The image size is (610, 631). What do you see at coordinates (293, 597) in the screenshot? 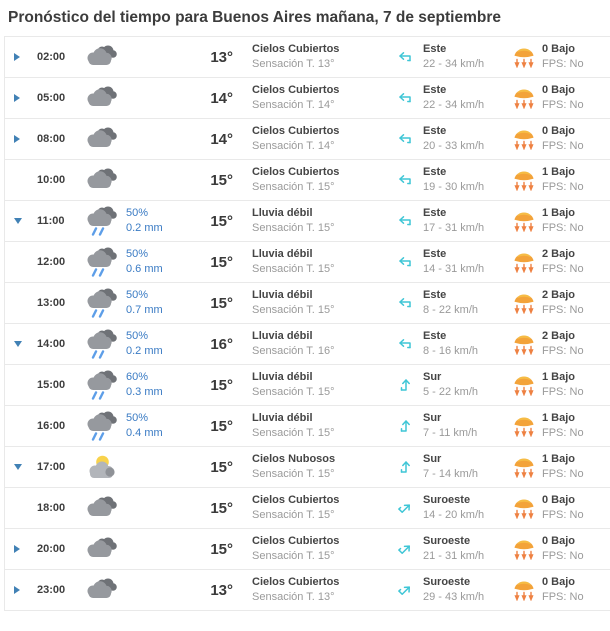
I see `feels-like-label: Sensación T. 13°` at bounding box center [293, 597].